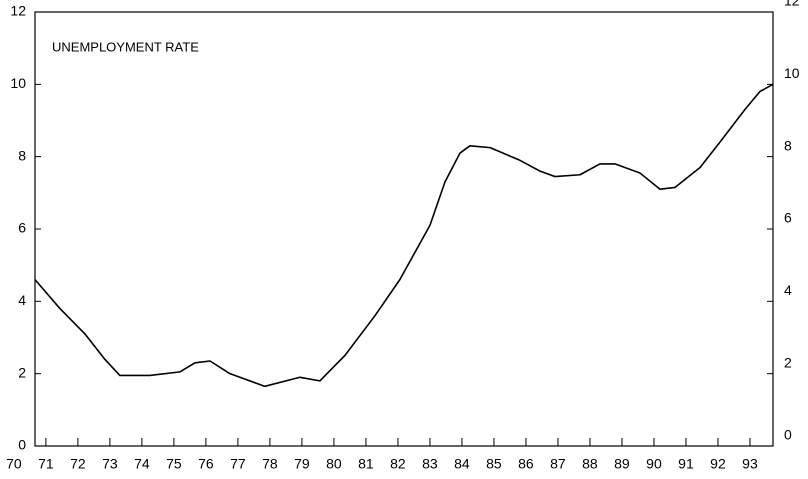 The image size is (808, 479). Describe the element at coordinates (46, 464) in the screenshot. I see `x-tick-label: 71` at that location.